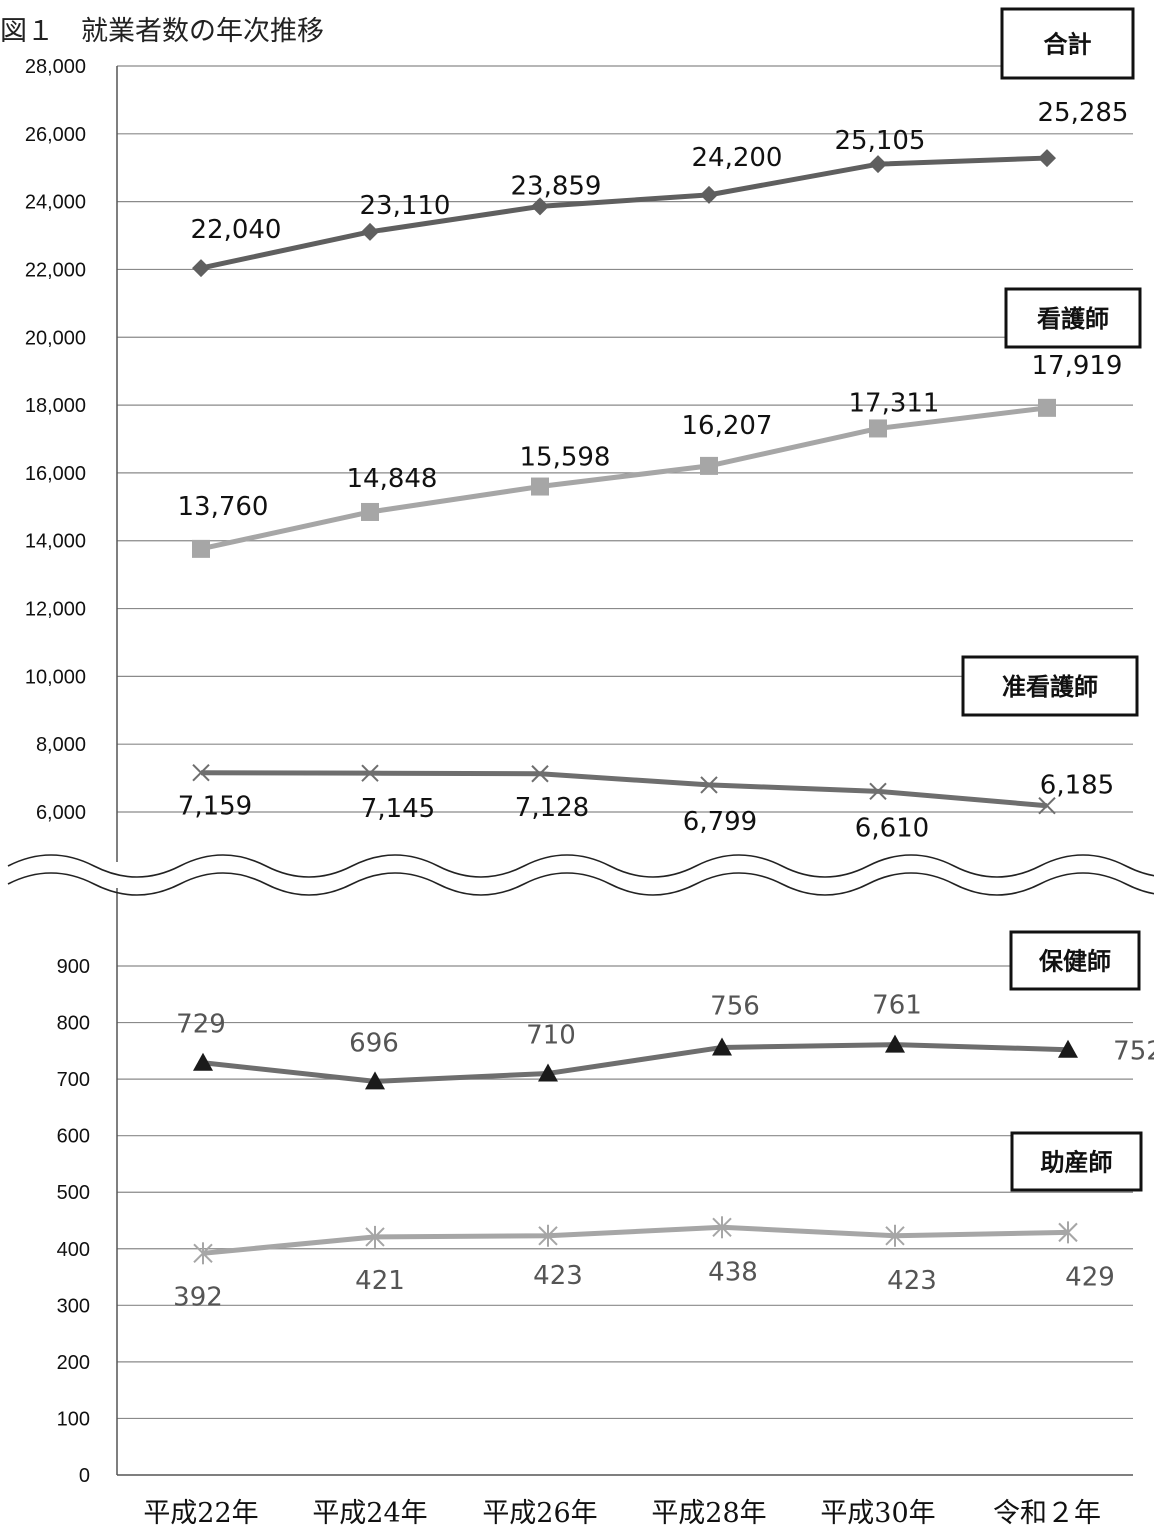 The image size is (1154, 1530). I want to click on series-name-box: 合計, so click(1067, 43).